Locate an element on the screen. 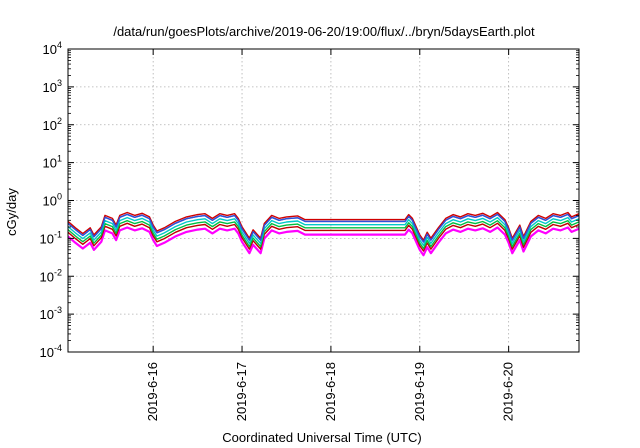 Image resolution: width=640 pixels, height=448 pixels. x-tick-label: 2019-6-18 is located at coordinates (330, 391).